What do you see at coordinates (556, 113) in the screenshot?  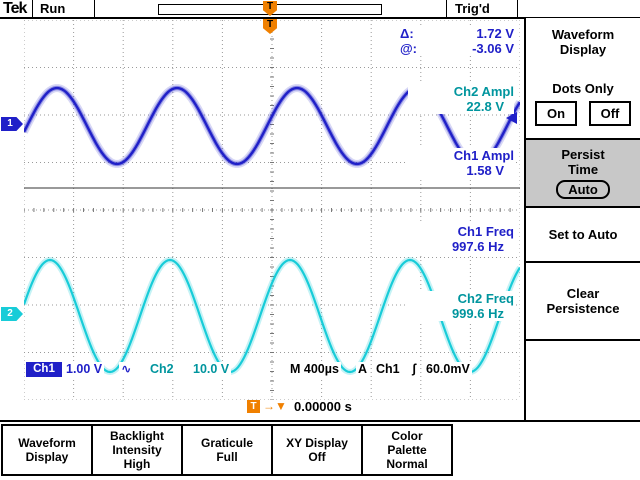 I see `dots-on-button: On` at bounding box center [556, 113].